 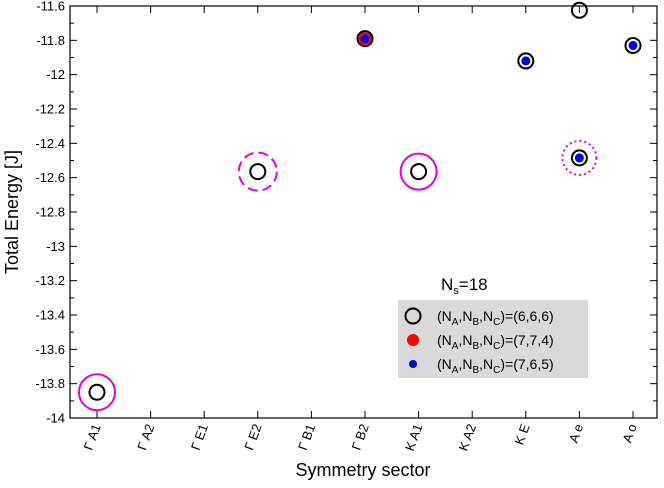 I want to click on y-tick-label: -12.6, so click(x=50, y=177).